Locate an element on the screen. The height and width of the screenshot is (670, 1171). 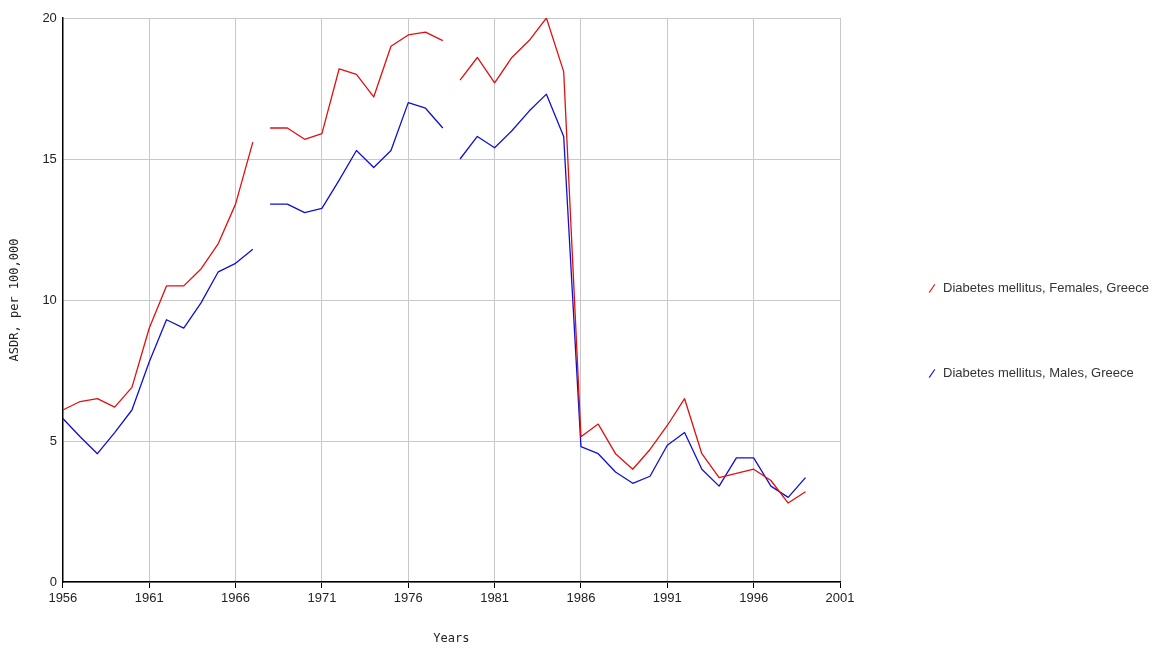
legend-label: Diabetes mellitus, Males, Greece is located at coordinates (1038, 372).